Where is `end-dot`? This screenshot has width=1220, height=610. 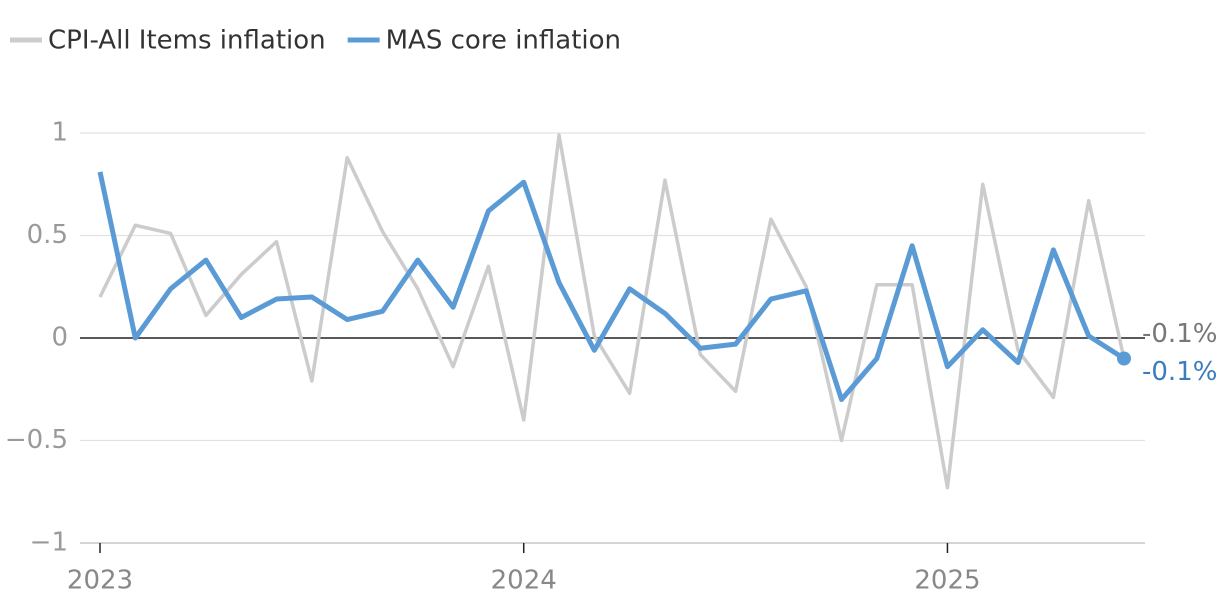
end-dot is located at coordinates (1124, 358).